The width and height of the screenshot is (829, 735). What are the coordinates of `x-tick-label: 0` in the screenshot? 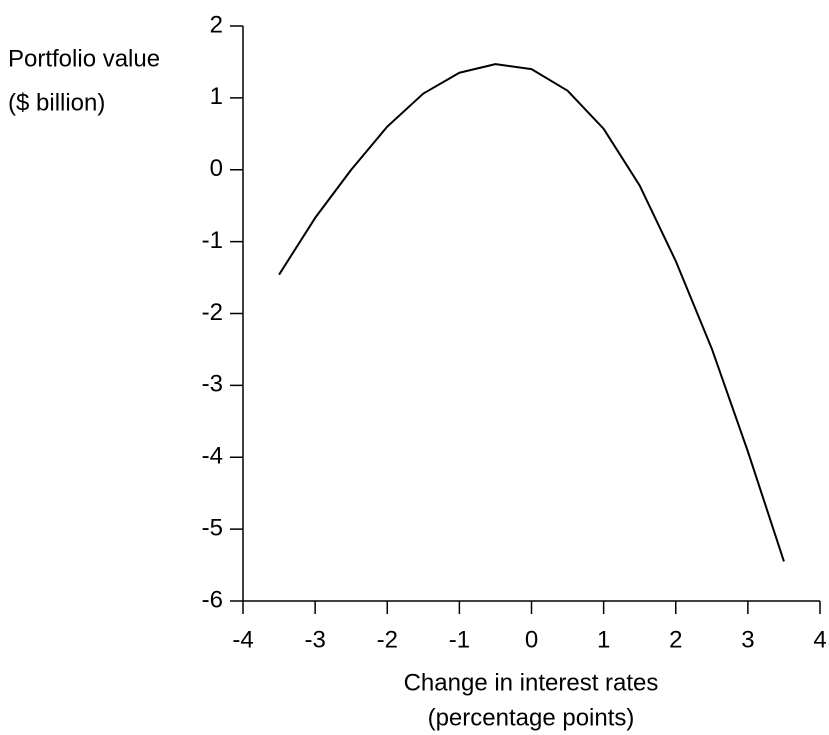 It's located at (531, 639).